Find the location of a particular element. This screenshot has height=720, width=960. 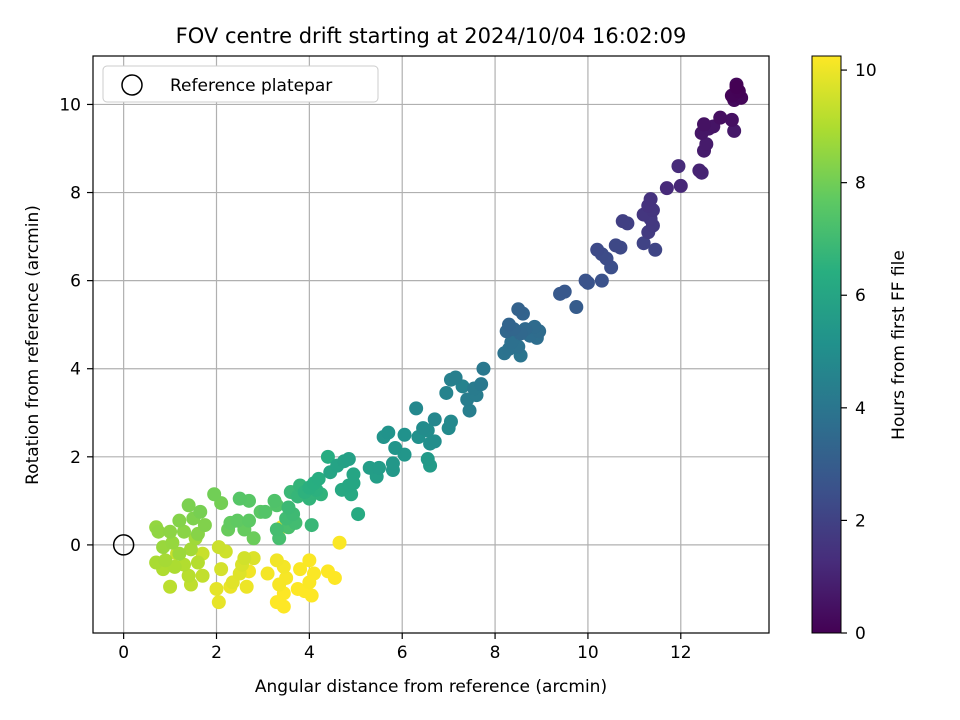

y-tick-label: 0 is located at coordinates (75, 546).